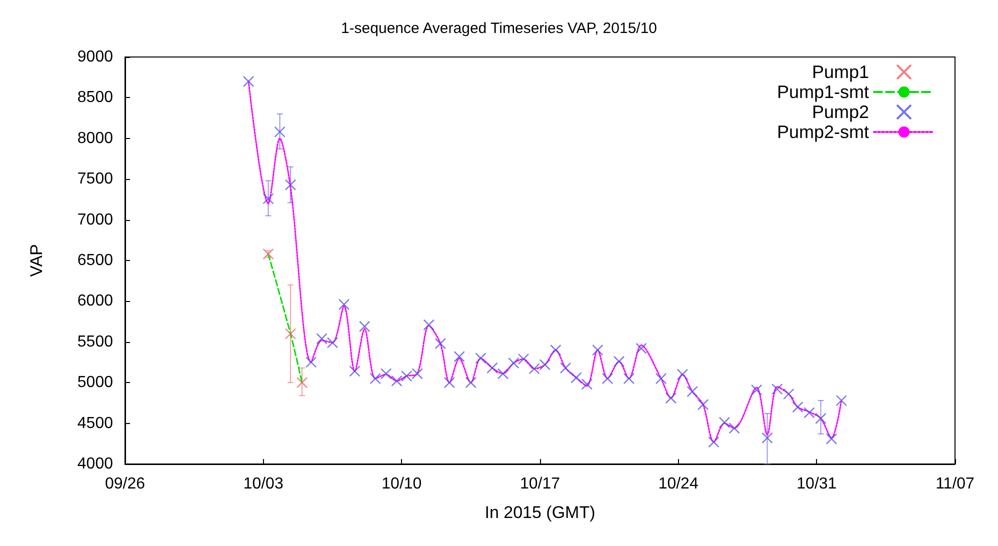 The height and width of the screenshot is (546, 998). Describe the element at coordinates (263, 484) in the screenshot. I see `x-tick-label: 10/03` at that location.